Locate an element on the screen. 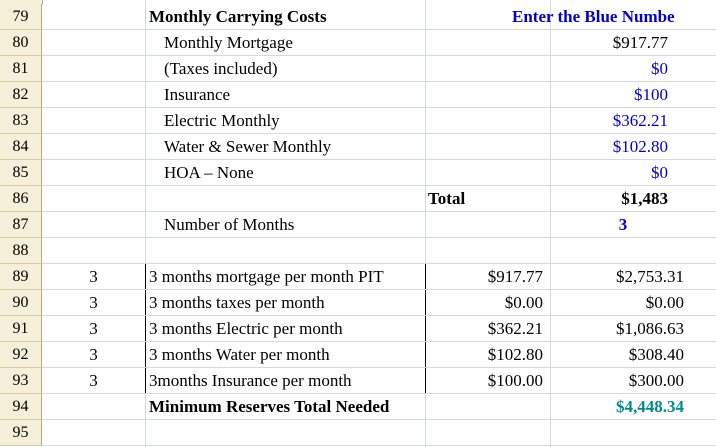  row-number: 89 is located at coordinates (21, 277).